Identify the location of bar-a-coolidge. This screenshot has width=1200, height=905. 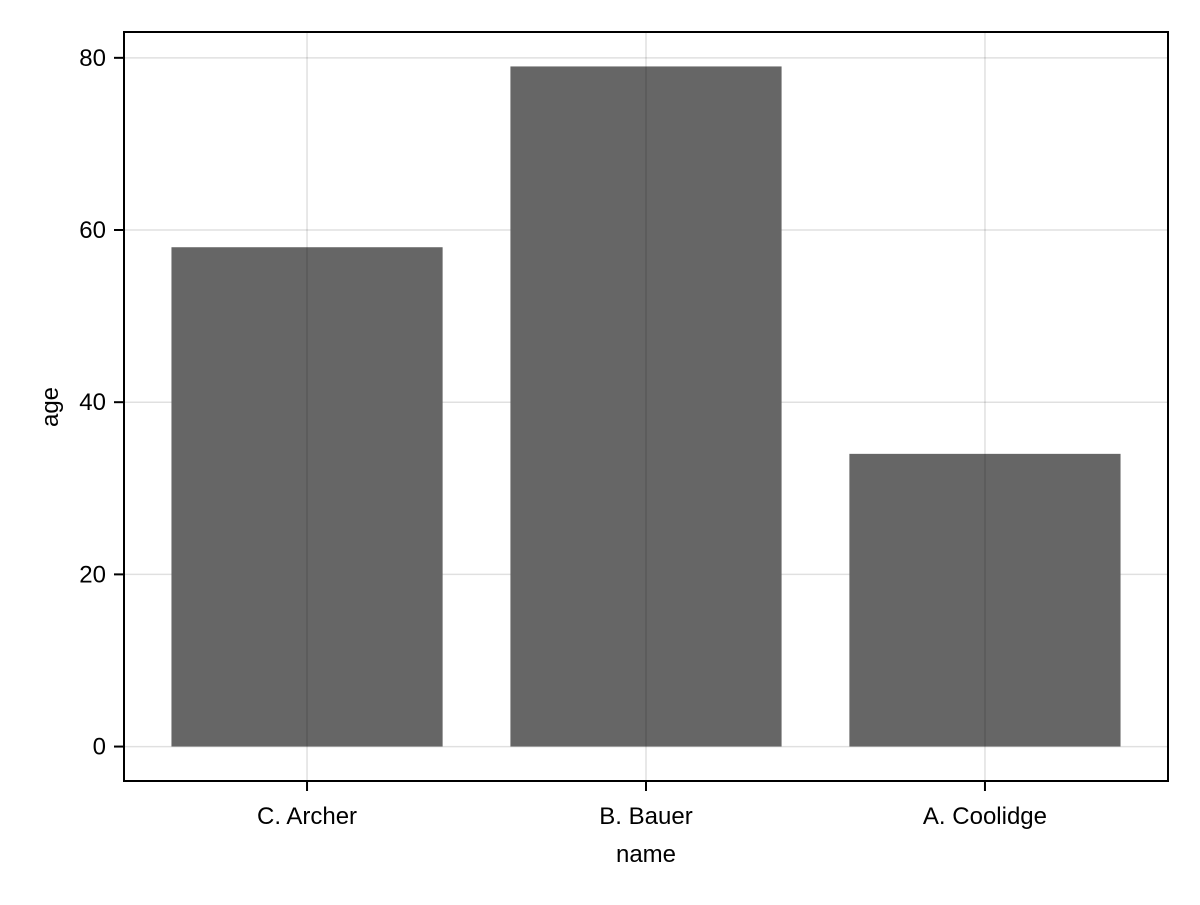
(985, 600).